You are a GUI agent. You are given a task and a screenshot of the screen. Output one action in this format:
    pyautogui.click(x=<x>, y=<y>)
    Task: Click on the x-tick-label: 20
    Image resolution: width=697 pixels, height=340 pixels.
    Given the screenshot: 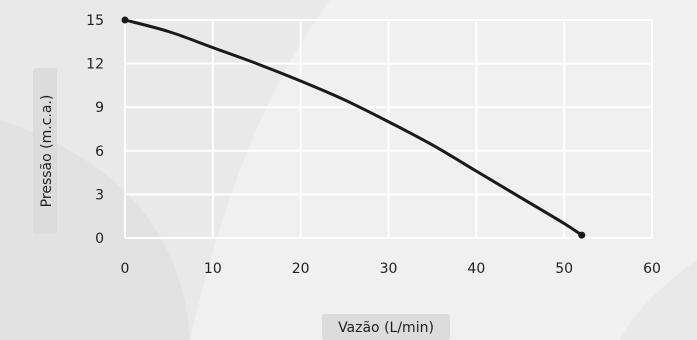 What is the action you would take?
    pyautogui.click(x=301, y=269)
    